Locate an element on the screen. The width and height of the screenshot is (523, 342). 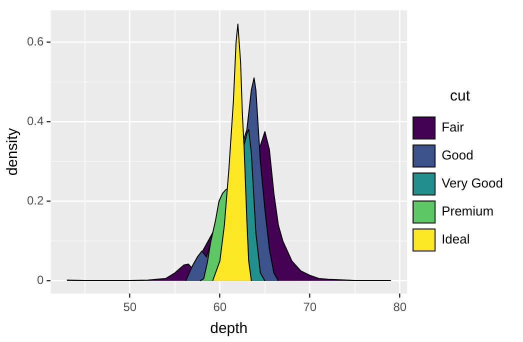
y-tick-label: 0.4 is located at coordinates (35, 121).